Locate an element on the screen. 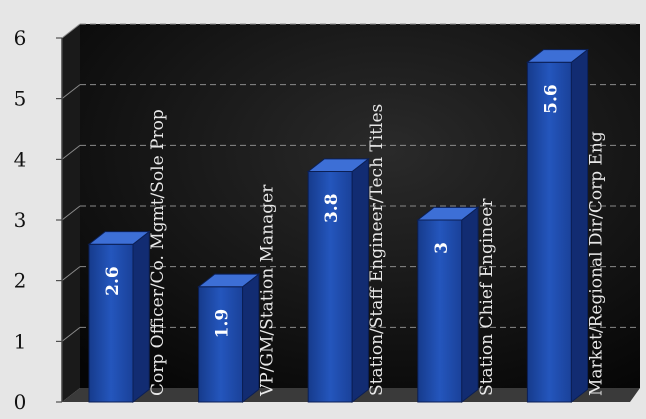 The image size is (646, 419). y-tick-label: 1 is located at coordinates (20, 341).